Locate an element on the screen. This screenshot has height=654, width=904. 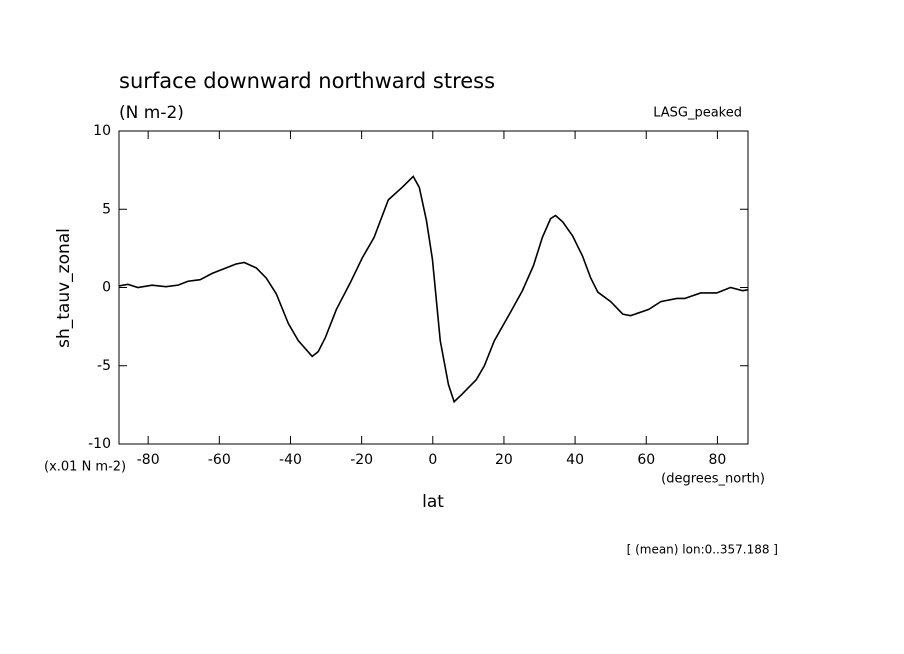
y-tick-label: -10 is located at coordinates (99, 444).